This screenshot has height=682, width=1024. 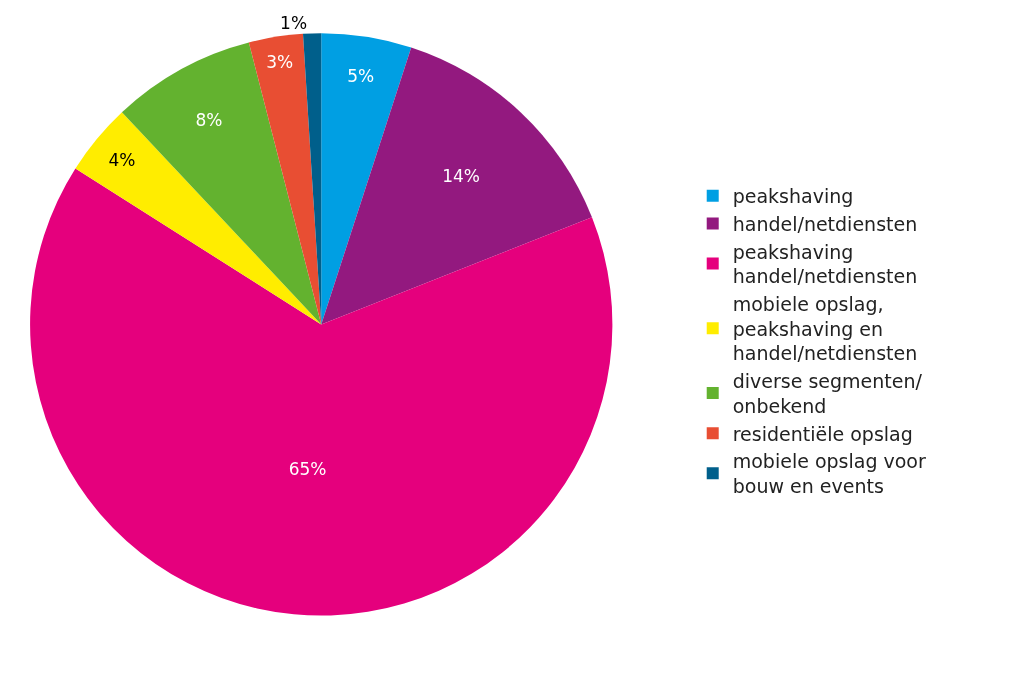 I want to click on data-label: 1%, so click(x=294, y=23).